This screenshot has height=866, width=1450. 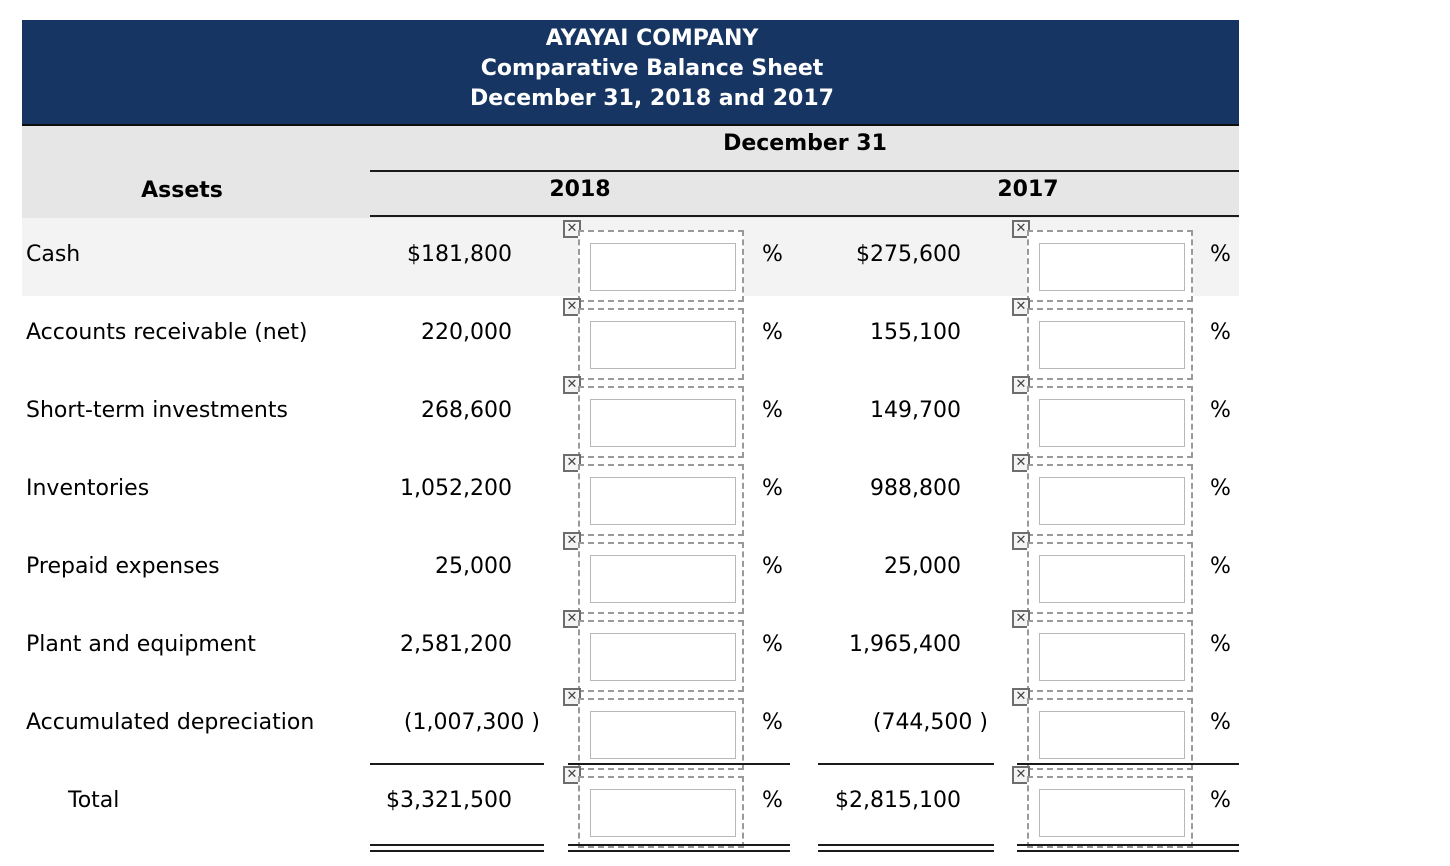 I want to click on row-label: Accounts receivable (net), so click(x=167, y=332).